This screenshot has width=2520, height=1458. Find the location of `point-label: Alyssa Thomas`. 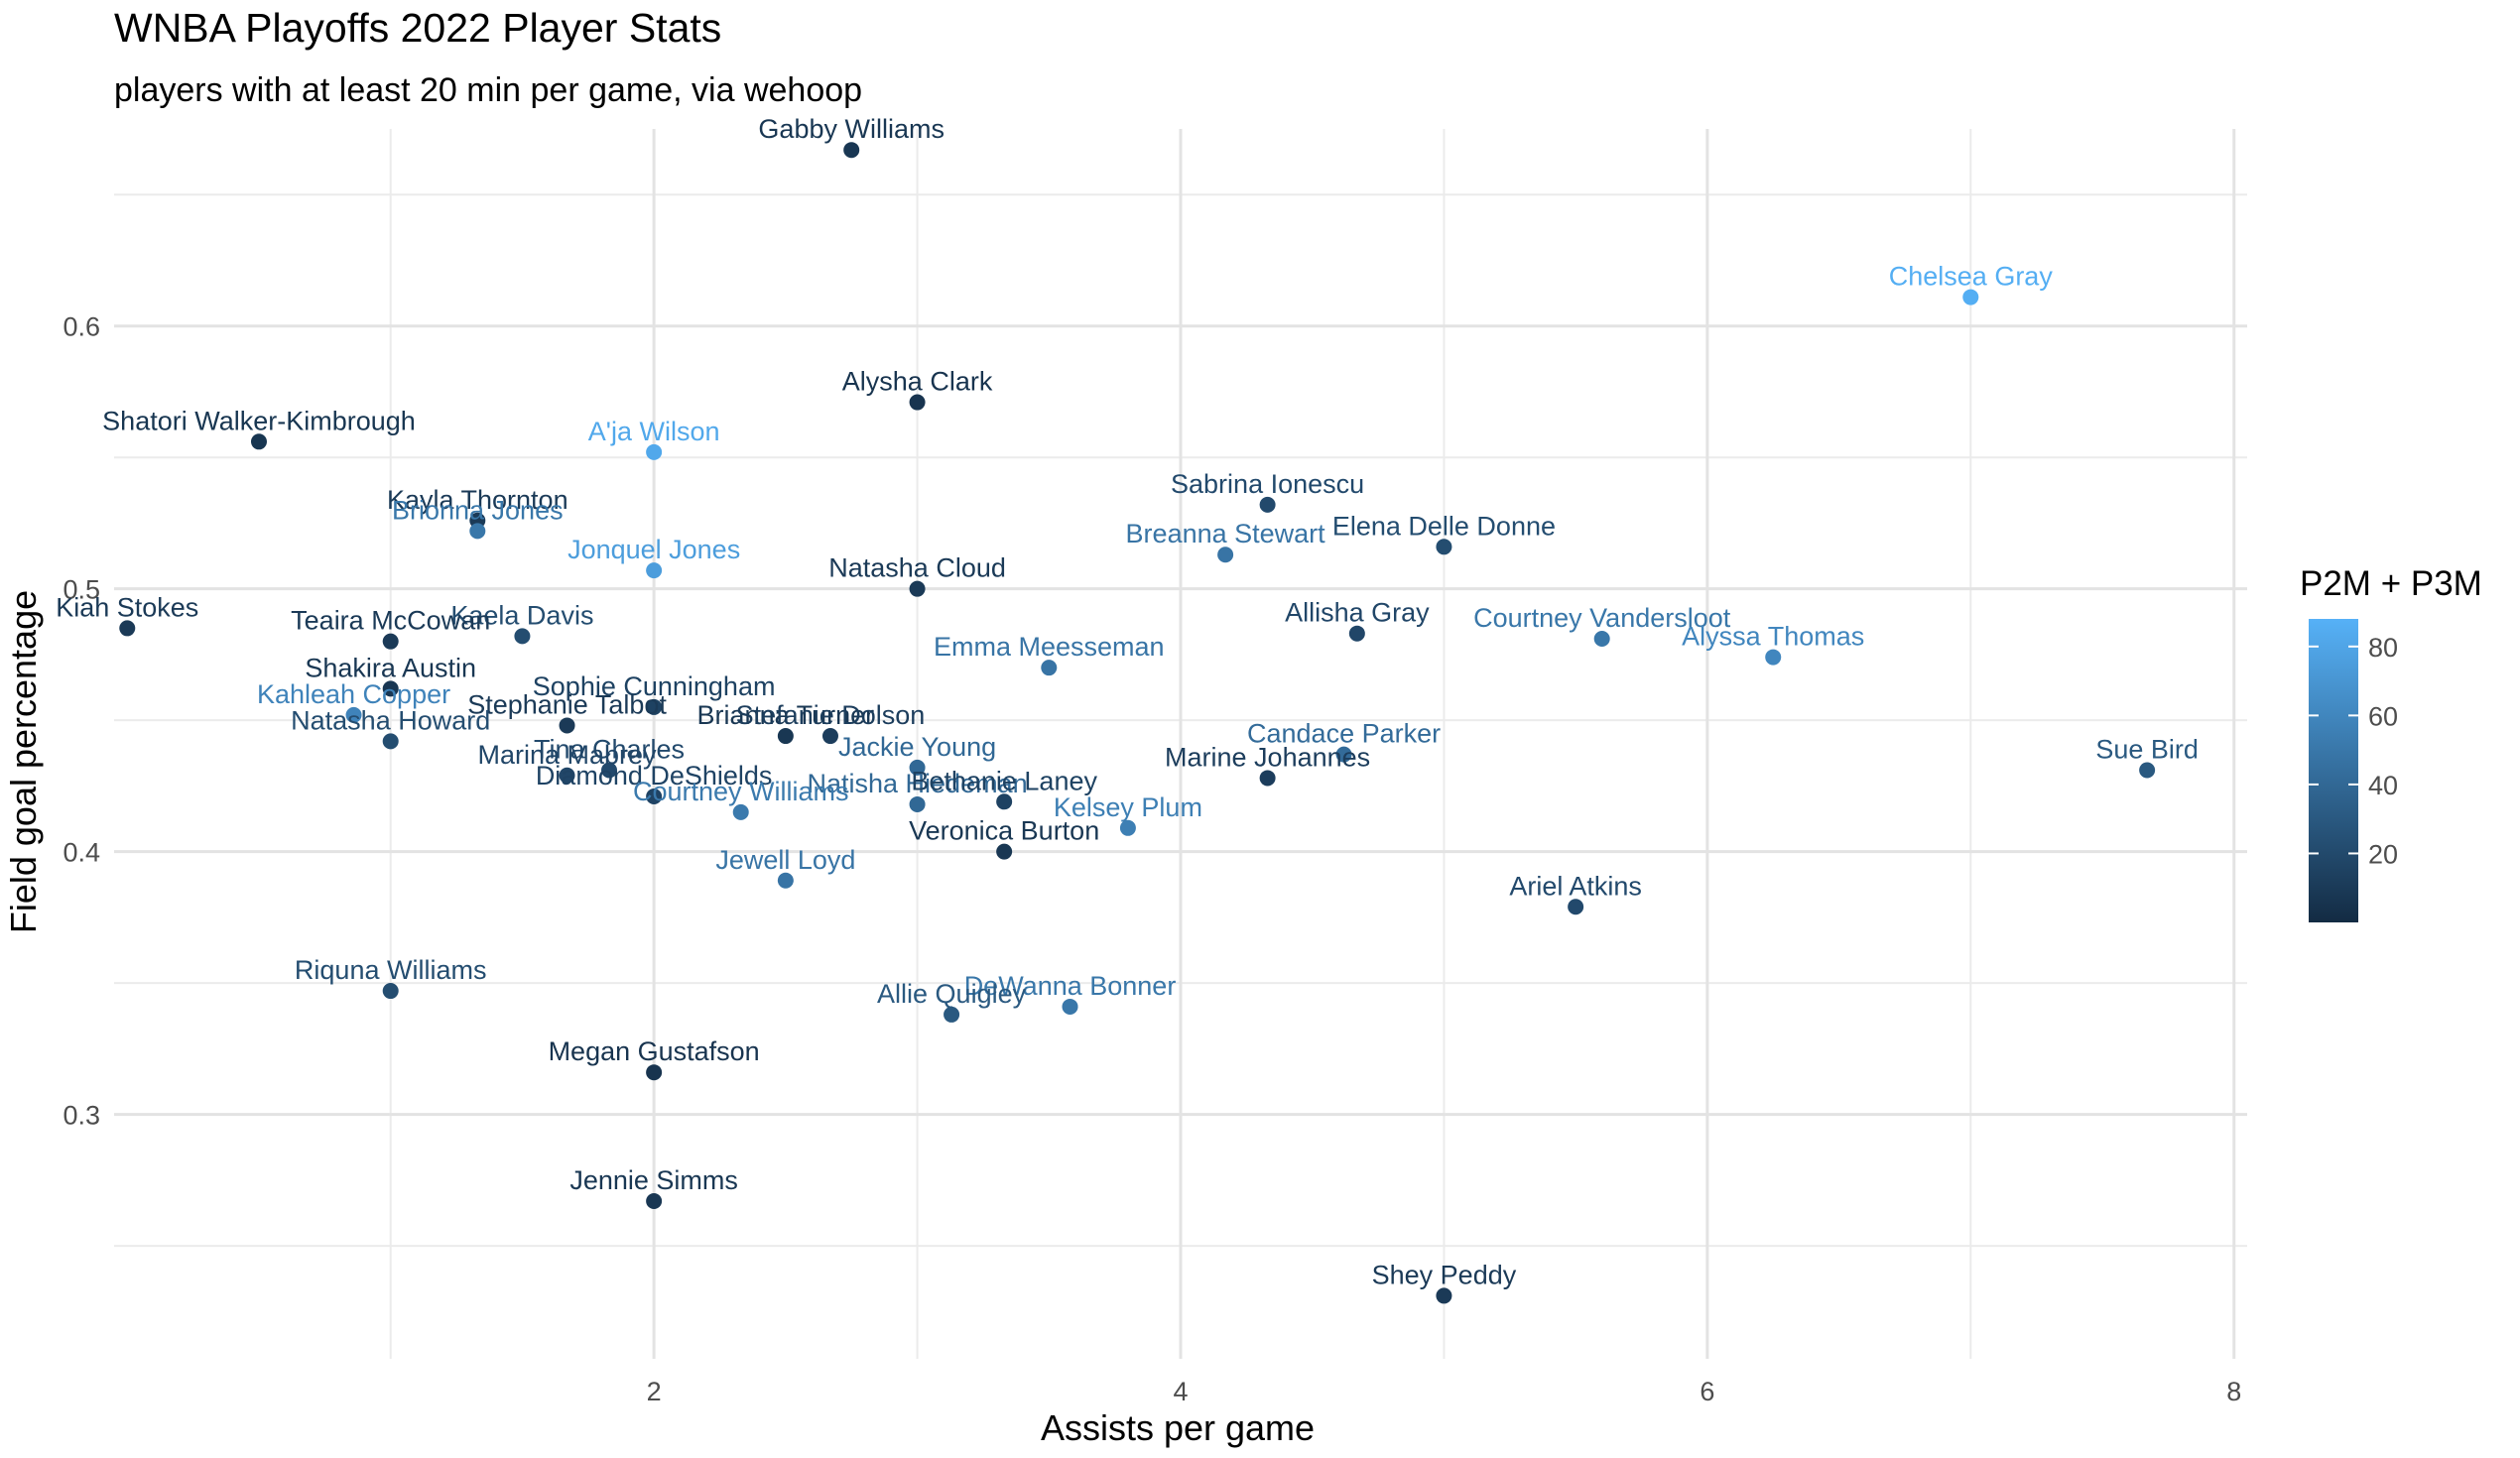

point-label: Alyssa Thomas is located at coordinates (1773, 637).